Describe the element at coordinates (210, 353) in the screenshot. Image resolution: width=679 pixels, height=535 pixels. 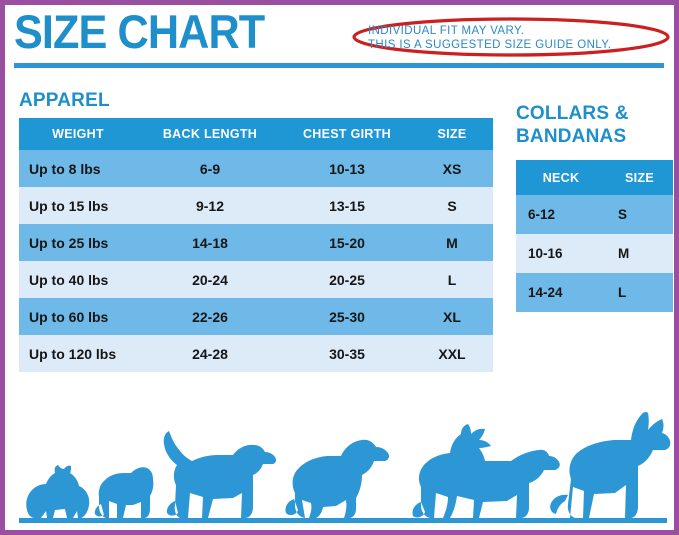
I see `cell-back-length: 24-28` at that location.